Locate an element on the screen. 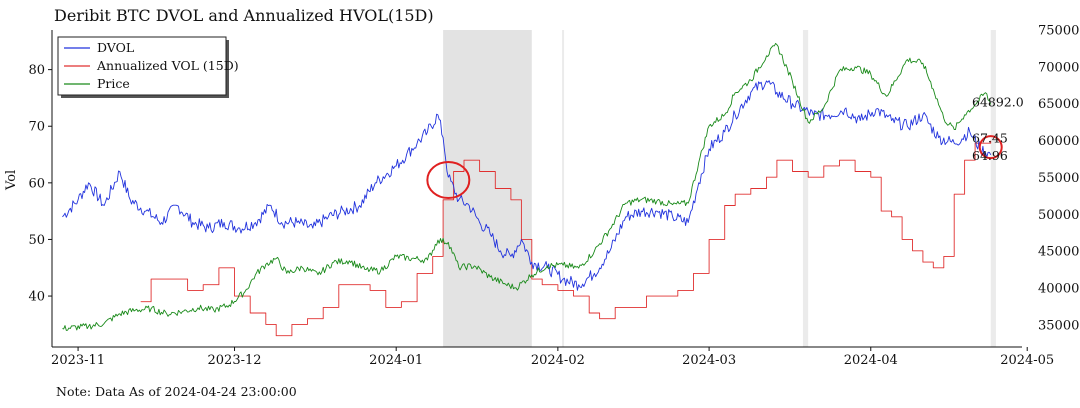  legend: DVOL Annualized VOL (15D) Price is located at coordinates (148, 67).